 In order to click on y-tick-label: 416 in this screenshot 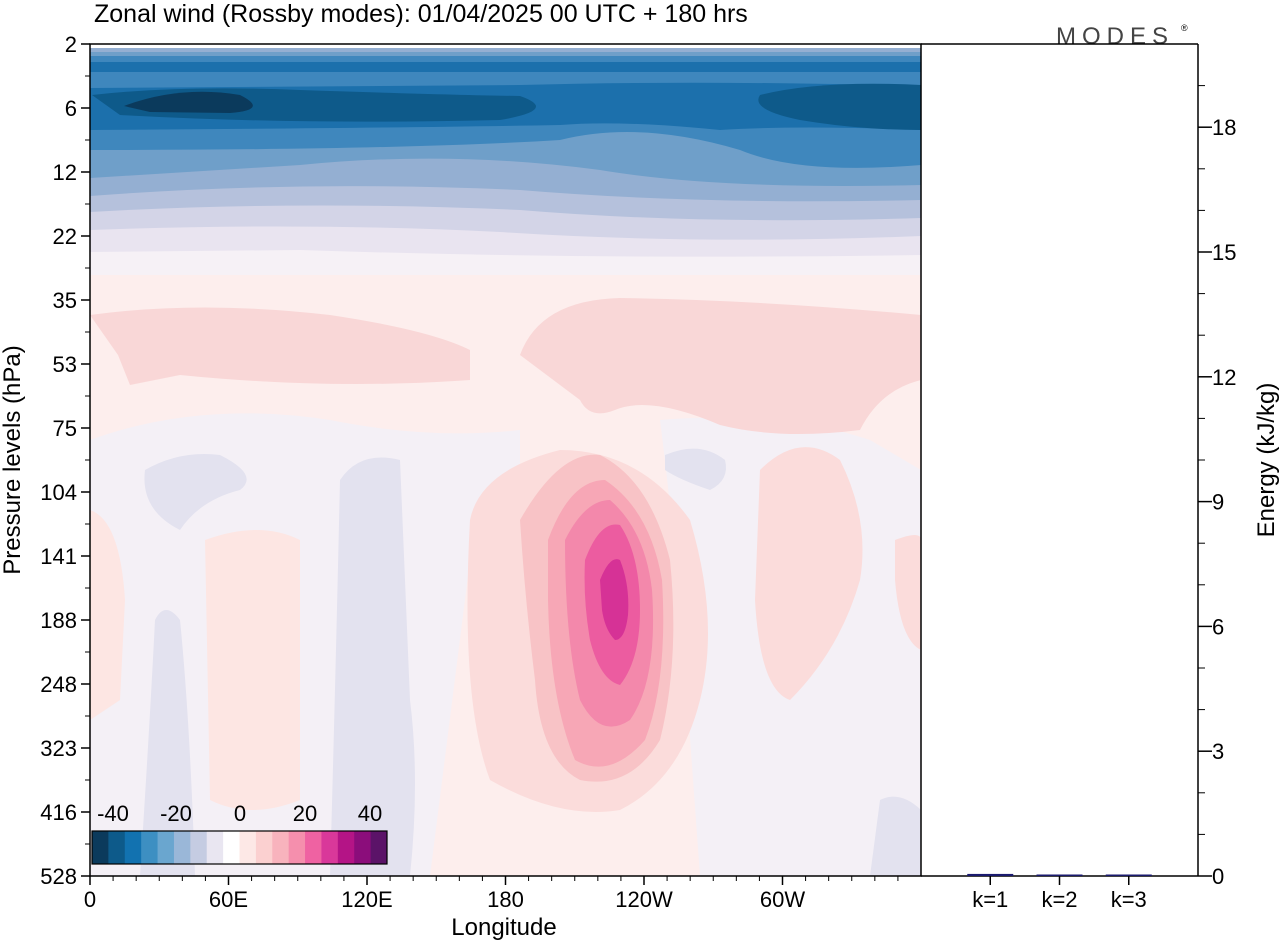, I will do `click(58, 812)`.